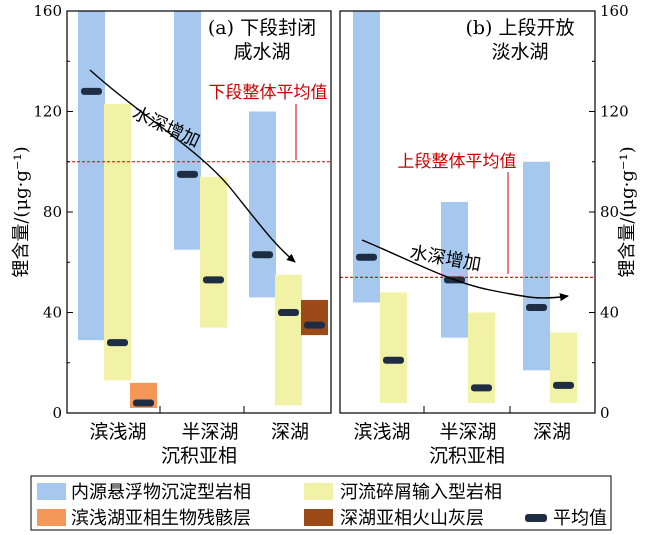 This screenshot has width=650, height=535. I want to click on legend-swatch-deep-ash, so click(318, 517).